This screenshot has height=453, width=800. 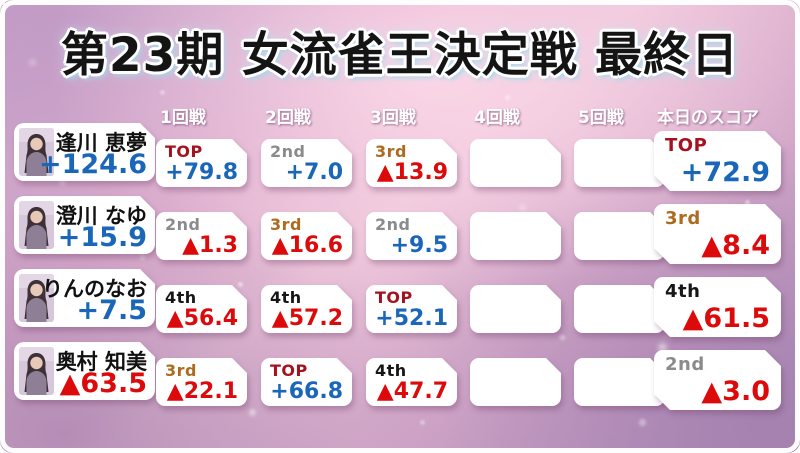 I want to click on round-result-cell: 4th ▲56.4, so click(x=201, y=309).